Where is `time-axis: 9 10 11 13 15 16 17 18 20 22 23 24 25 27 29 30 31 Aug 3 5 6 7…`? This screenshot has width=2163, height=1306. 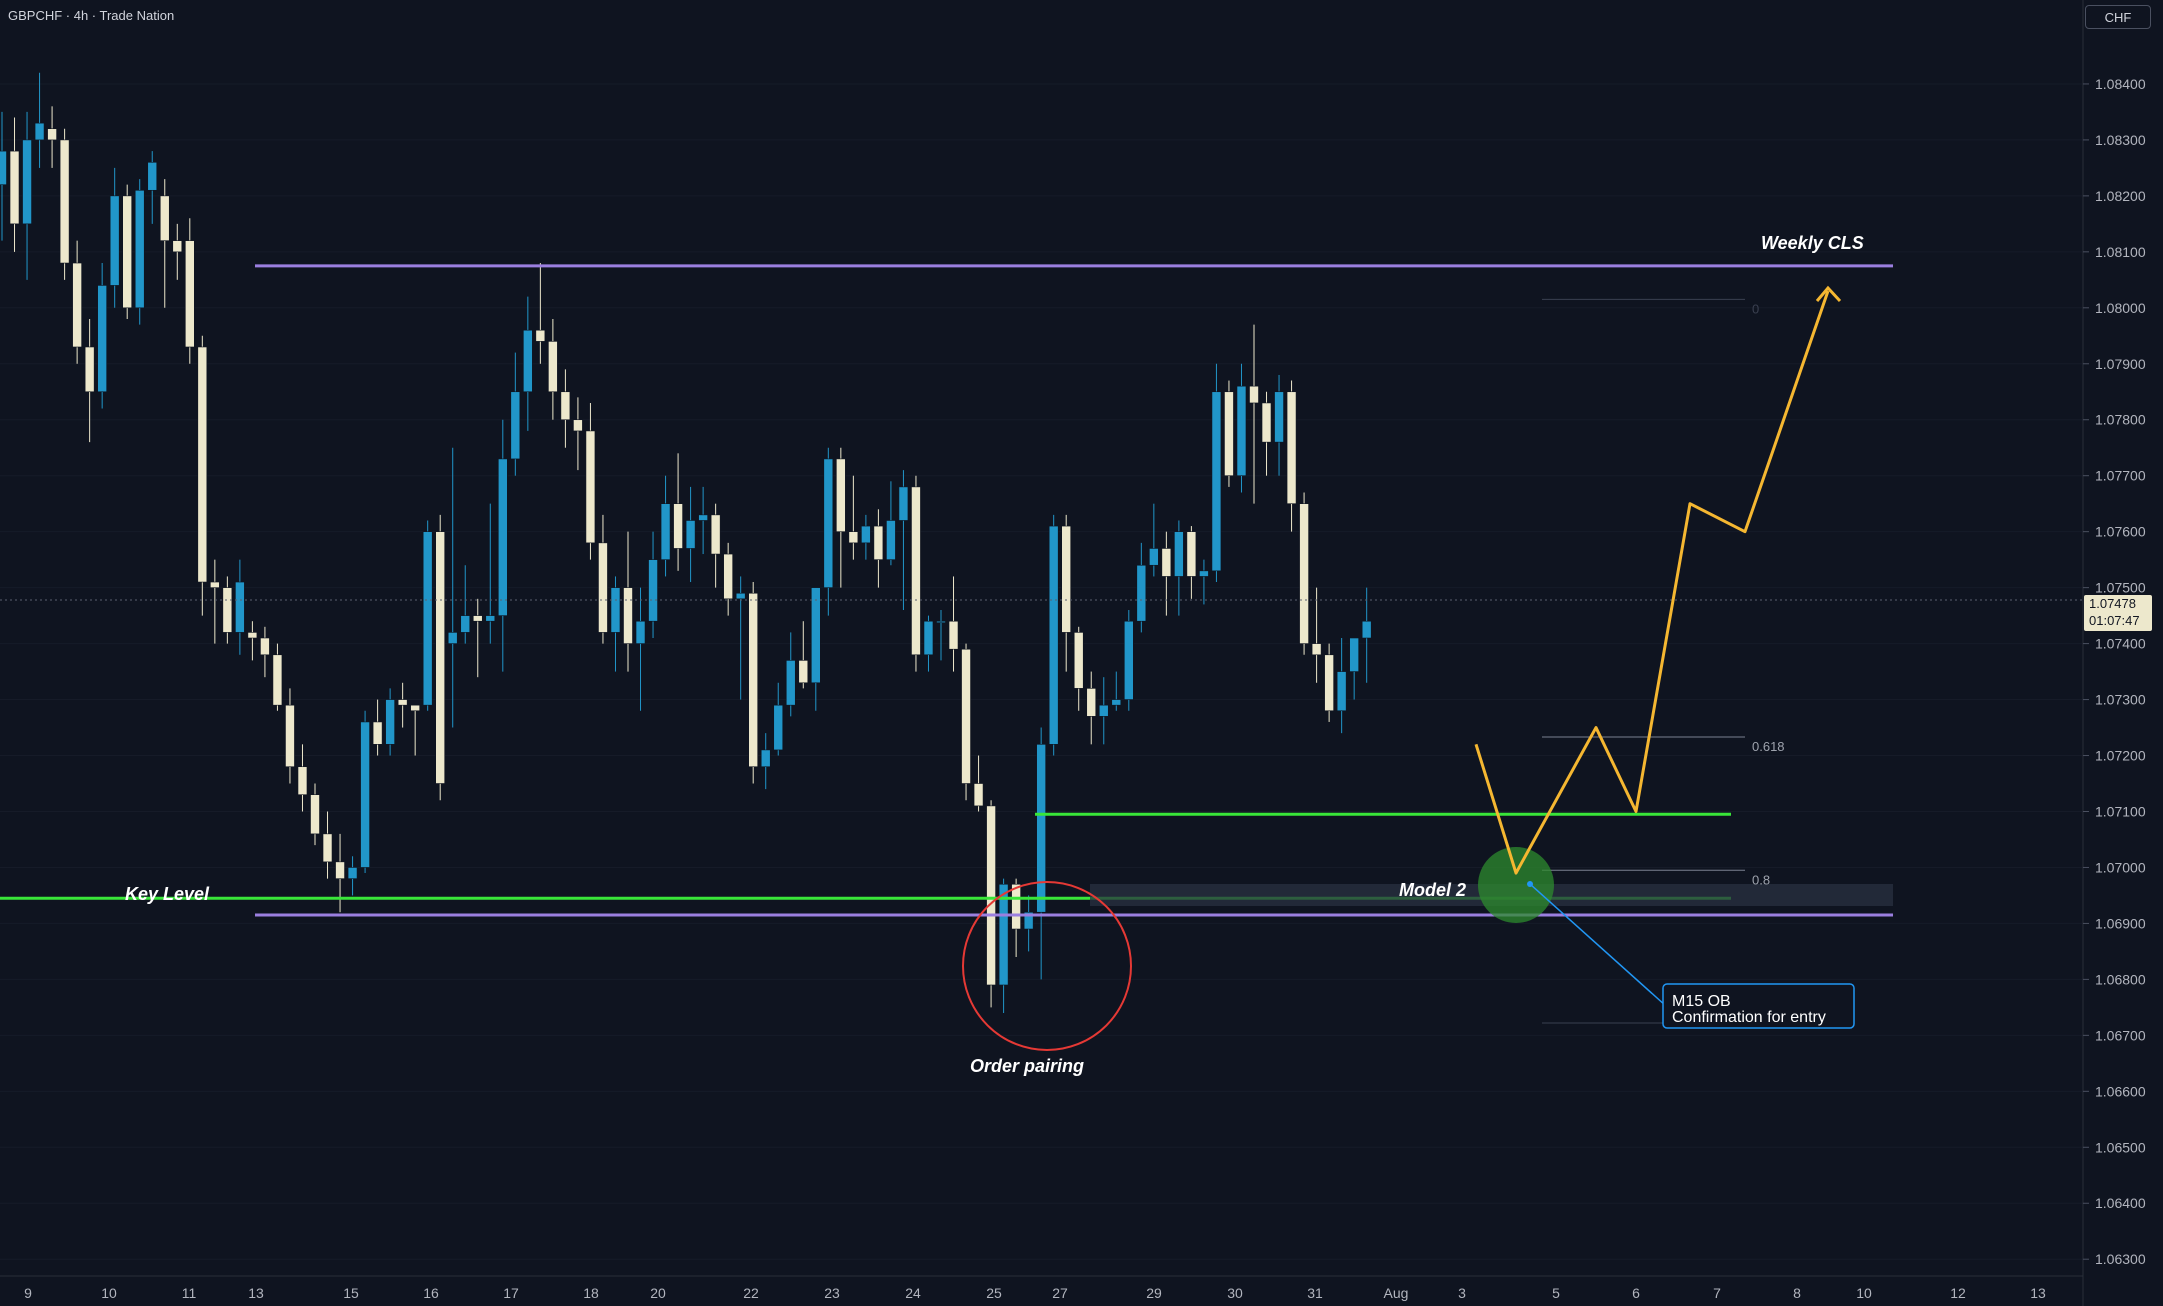 time-axis: 9 10 11 13 15 16 17 18 20 22 23 24 25 27 29 30 31 Aug 3 5 6 7… is located at coordinates (1035, 1293).